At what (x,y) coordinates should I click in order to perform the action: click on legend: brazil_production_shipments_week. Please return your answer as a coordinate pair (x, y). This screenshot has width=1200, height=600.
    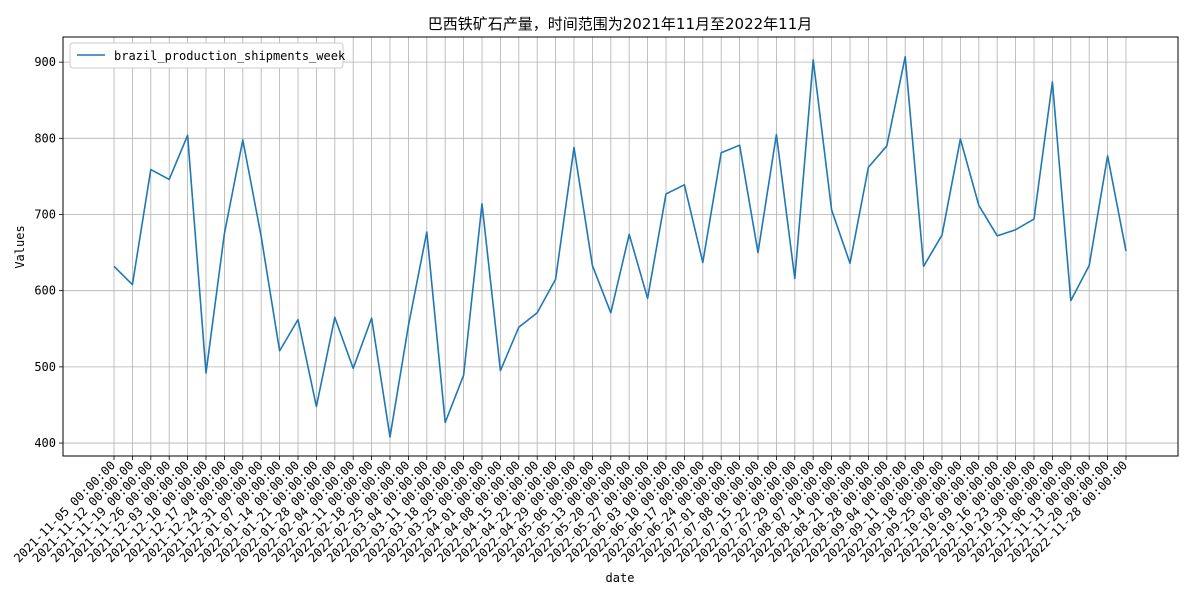
    Looking at the image, I should click on (207, 55).